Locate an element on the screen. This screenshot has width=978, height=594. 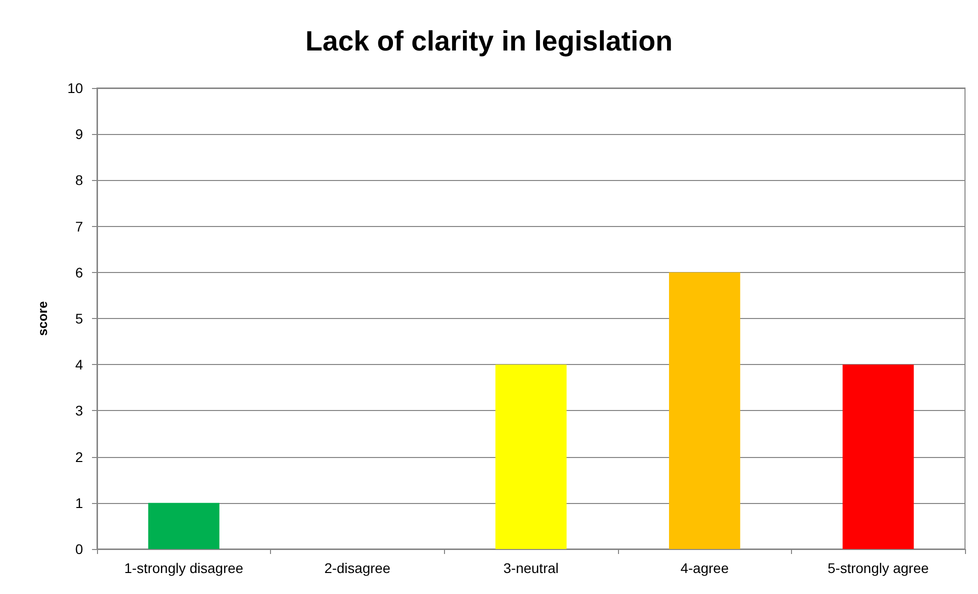
y-tick-label: 5 is located at coordinates (79, 318).